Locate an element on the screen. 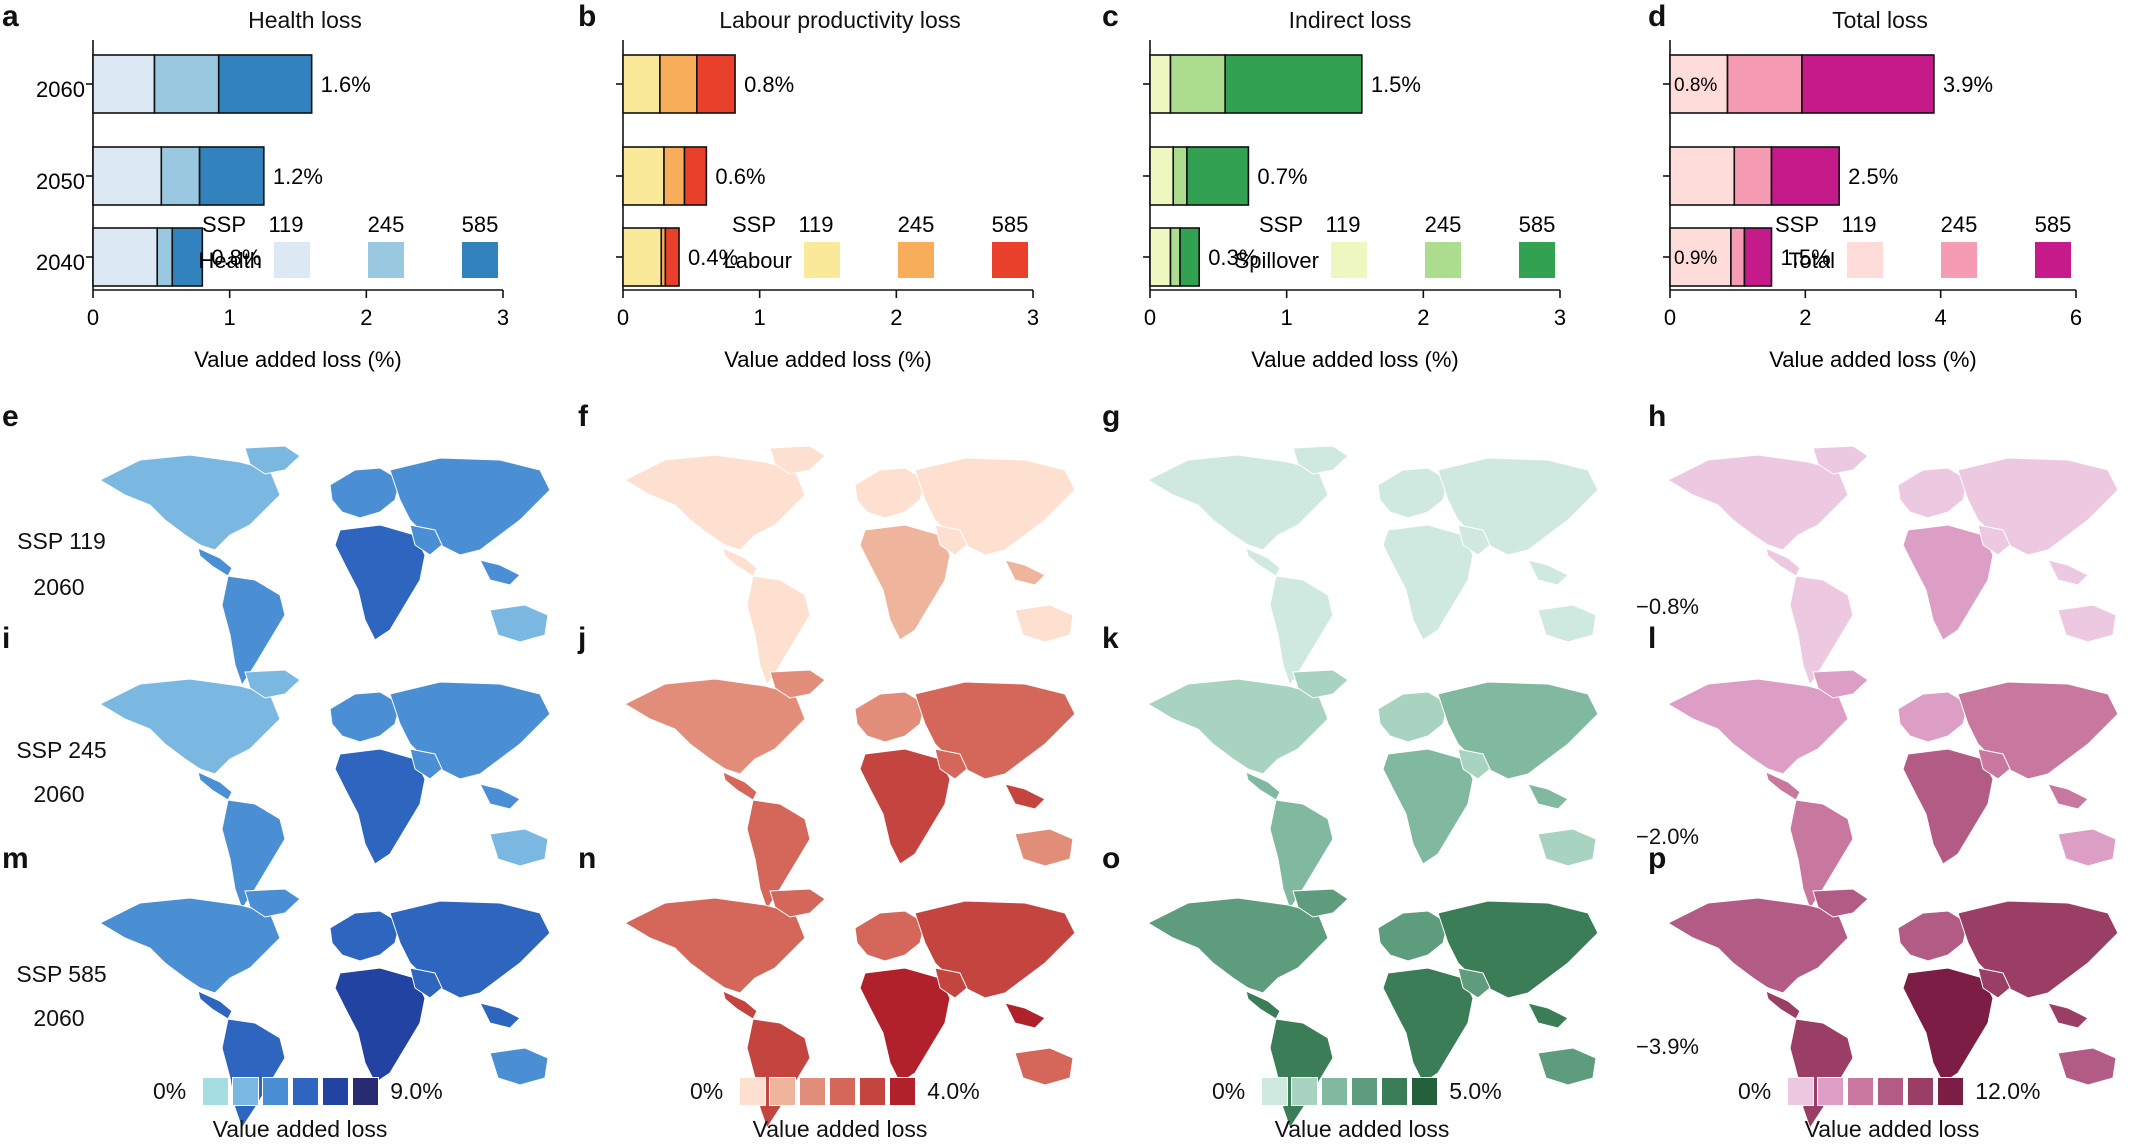  total-x-tick-label: 2 is located at coordinates (1805, 317).